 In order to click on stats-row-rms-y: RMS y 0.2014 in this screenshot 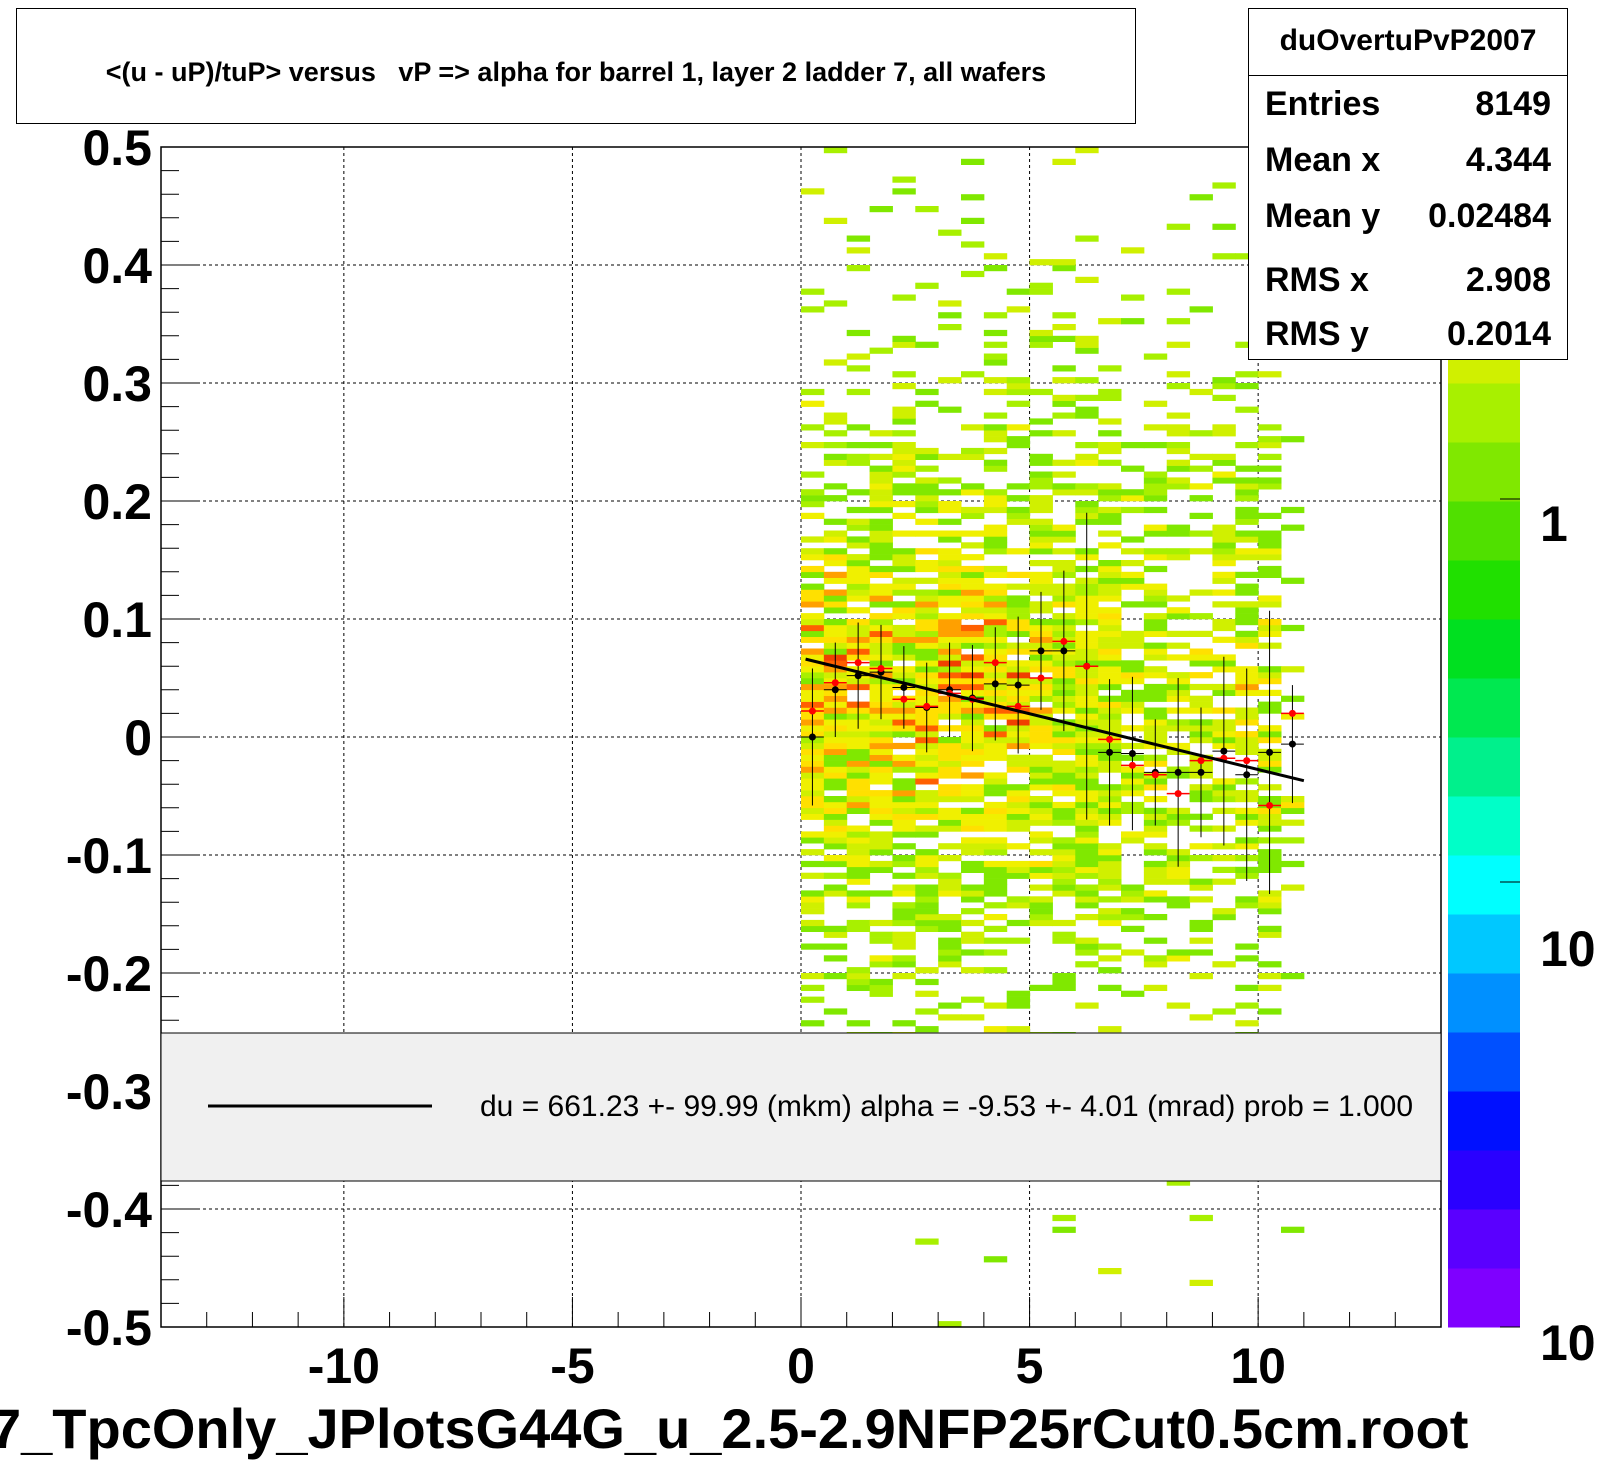, I will do `click(1408, 337)`.